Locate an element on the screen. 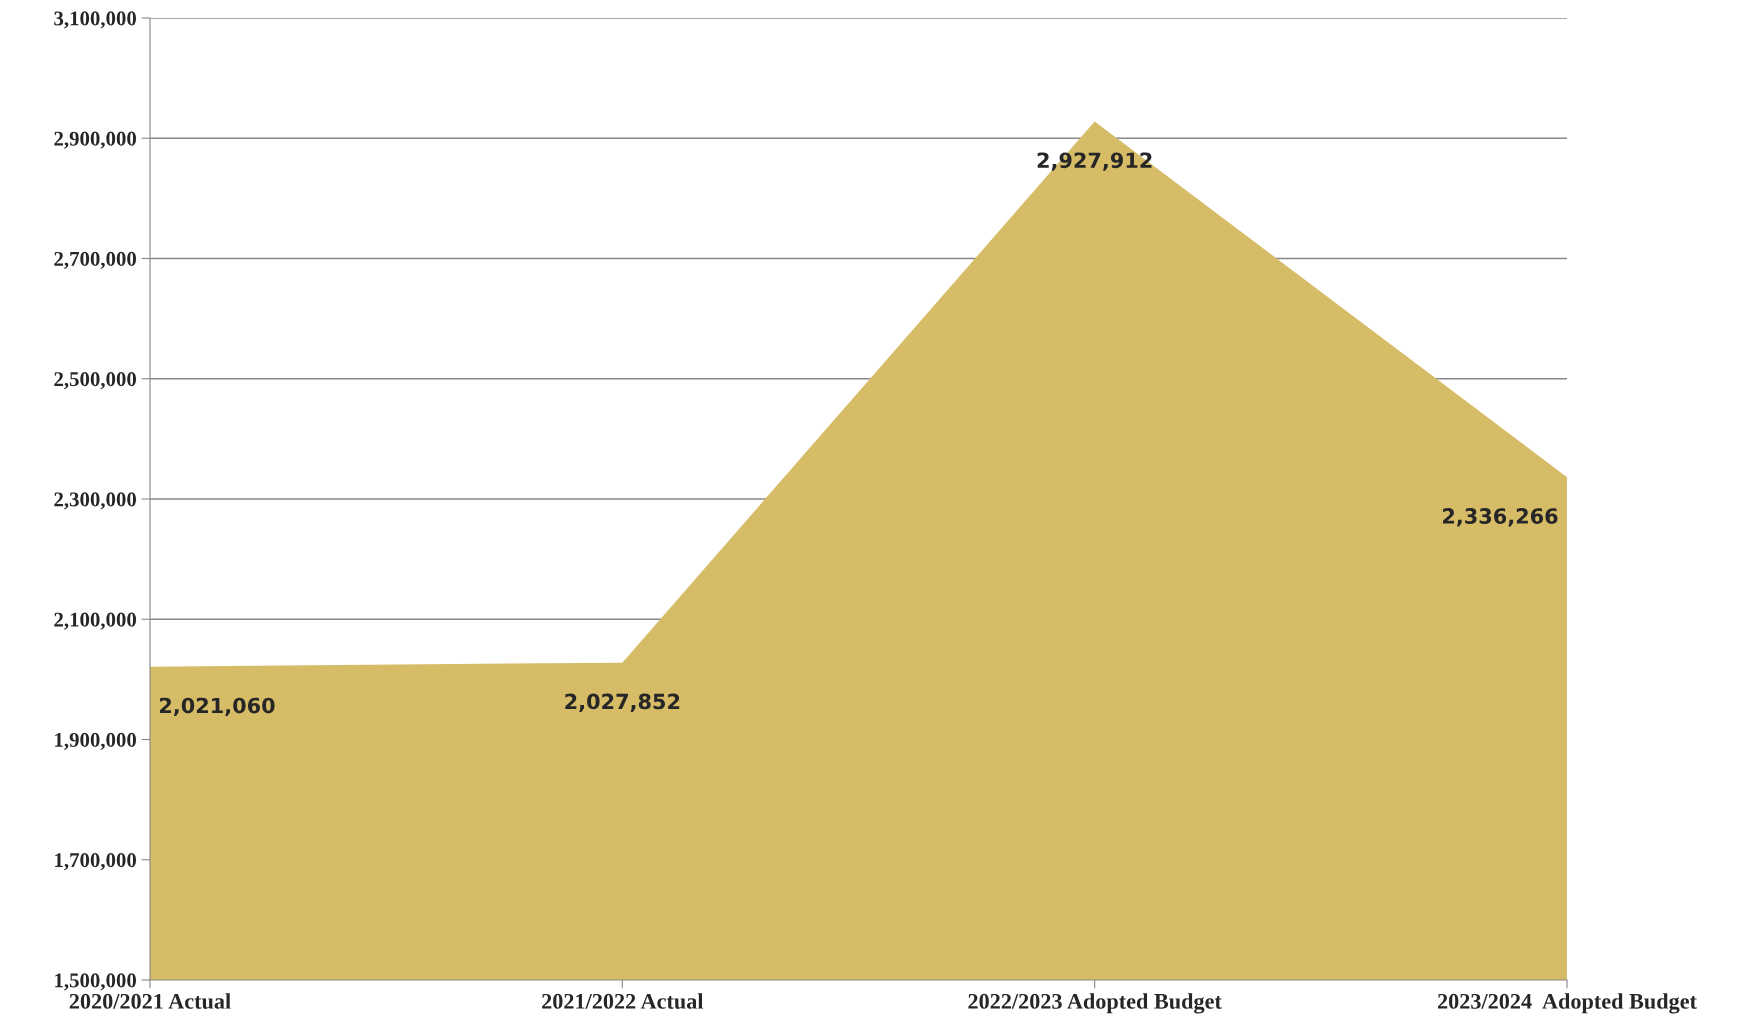 The width and height of the screenshot is (1750, 1029). y-tick-label: 3,100,000 is located at coordinates (95, 20).